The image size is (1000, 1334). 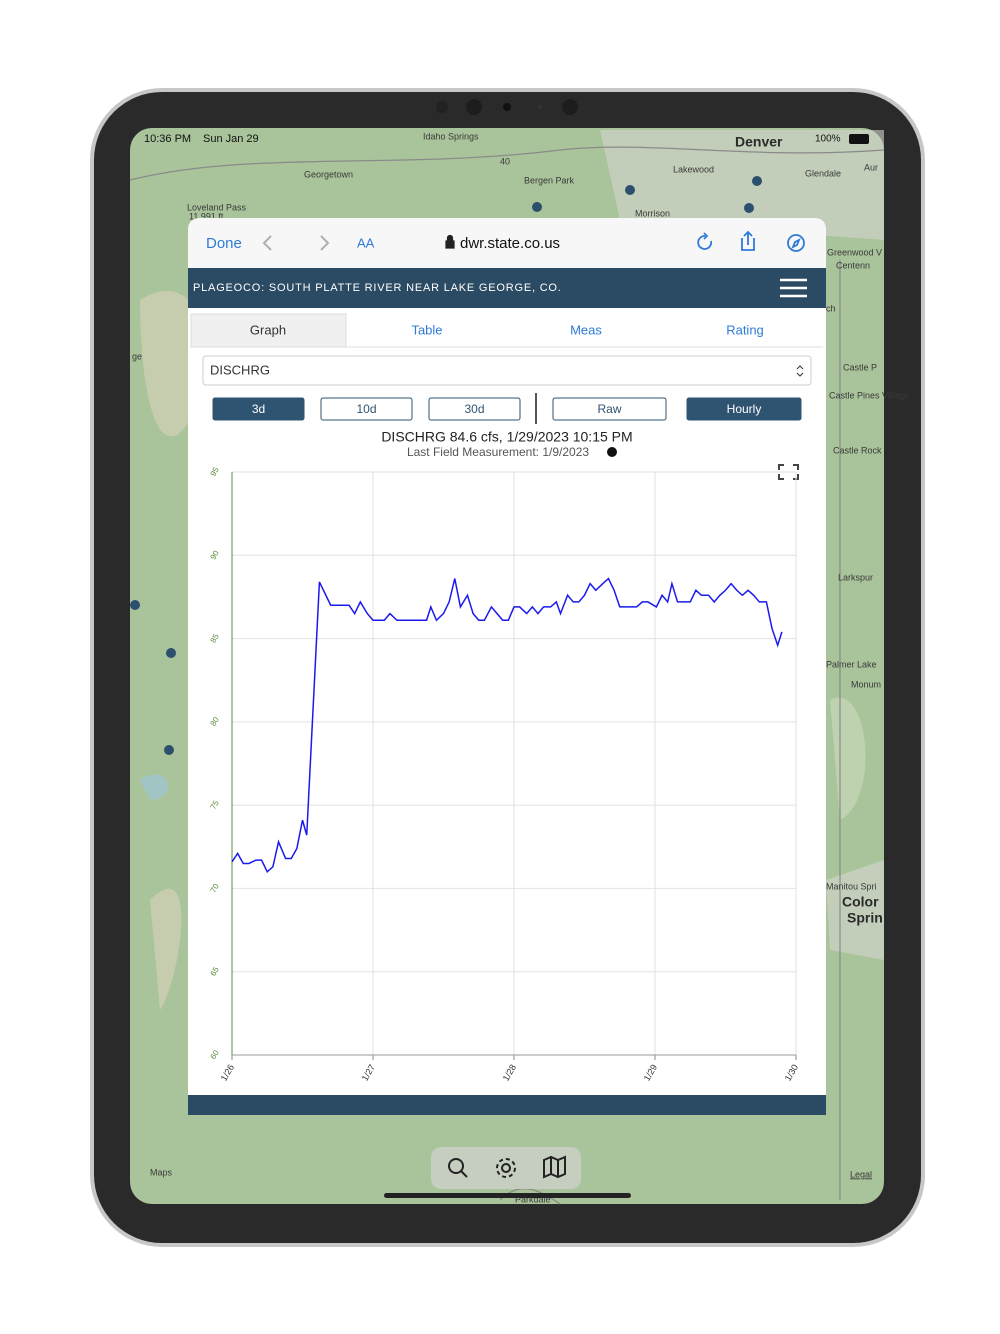 I want to click on tab: Rating, so click(x=745, y=329).